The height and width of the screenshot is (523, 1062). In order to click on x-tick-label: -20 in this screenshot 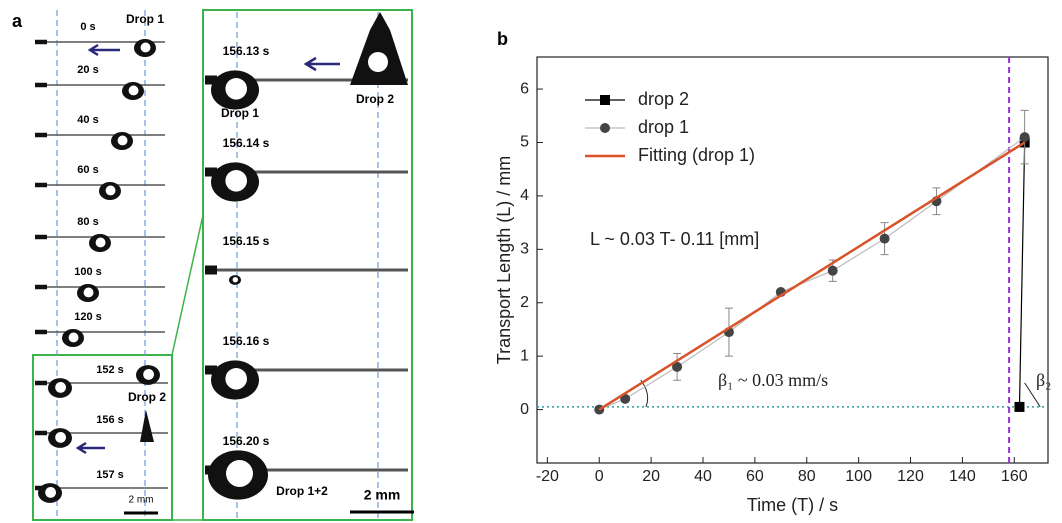, I will do `click(547, 476)`.